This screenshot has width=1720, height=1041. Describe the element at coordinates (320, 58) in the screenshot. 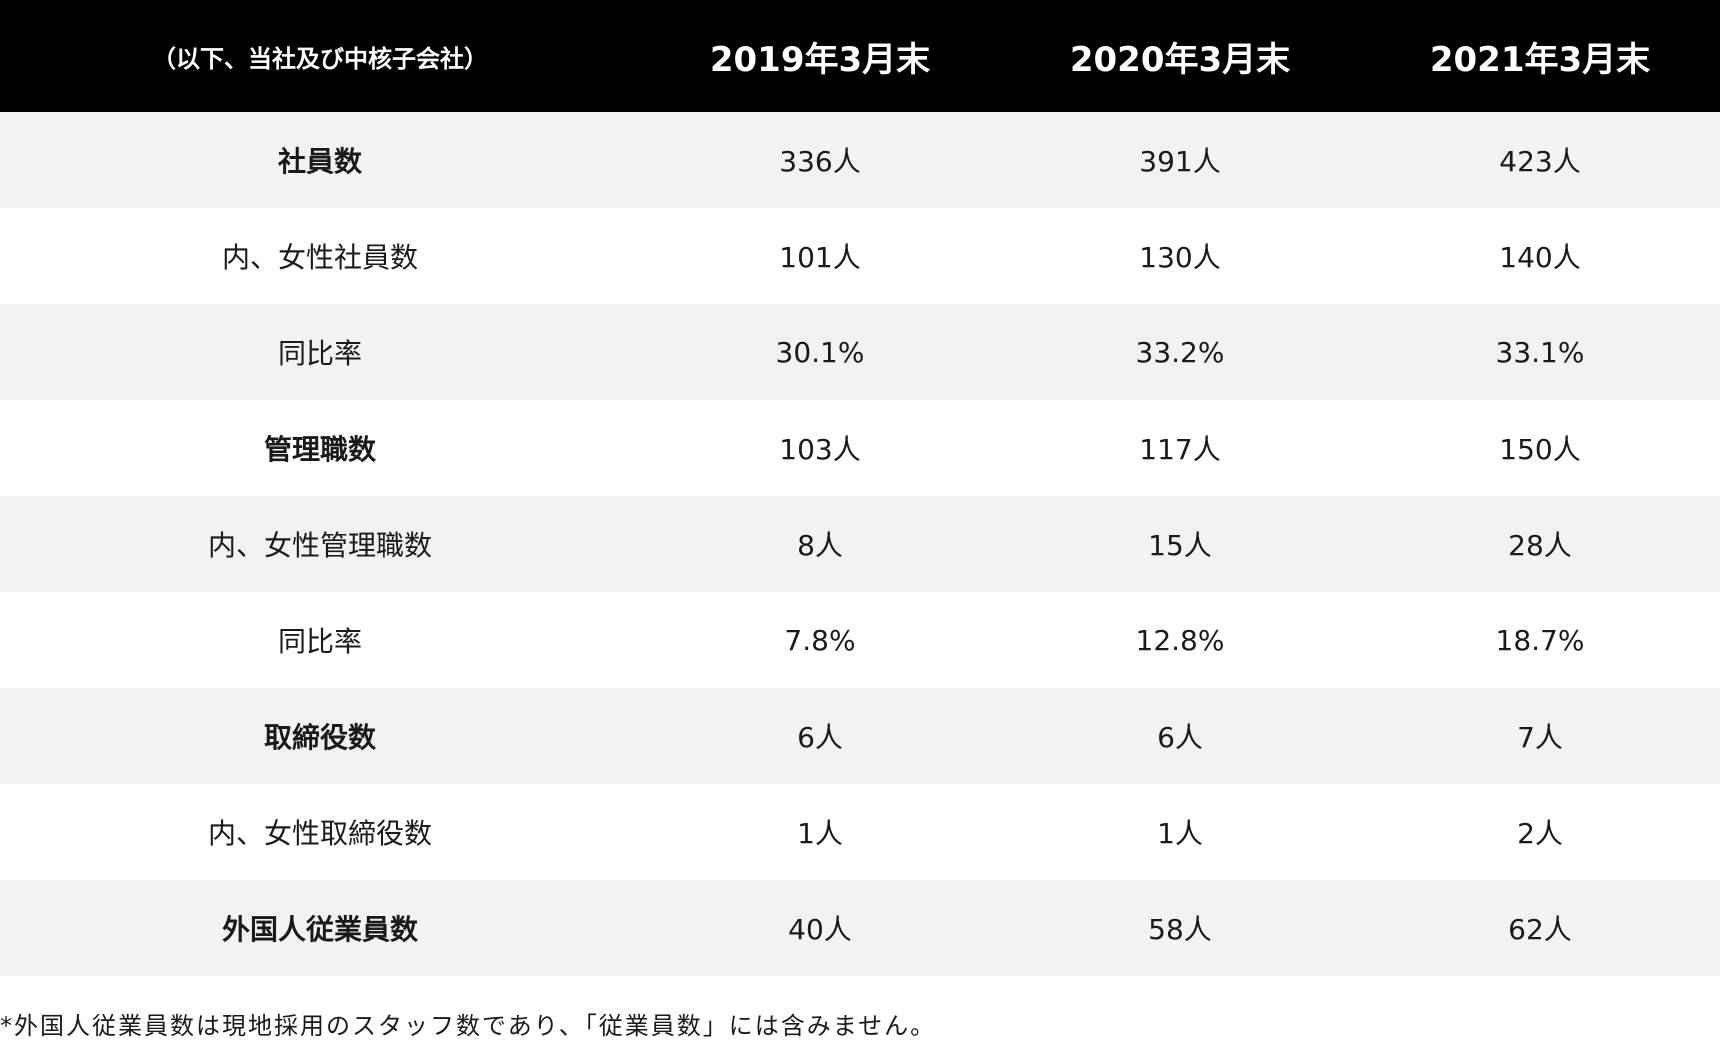

I see `scope-label: （以下、当社及び中核子会社）` at that location.